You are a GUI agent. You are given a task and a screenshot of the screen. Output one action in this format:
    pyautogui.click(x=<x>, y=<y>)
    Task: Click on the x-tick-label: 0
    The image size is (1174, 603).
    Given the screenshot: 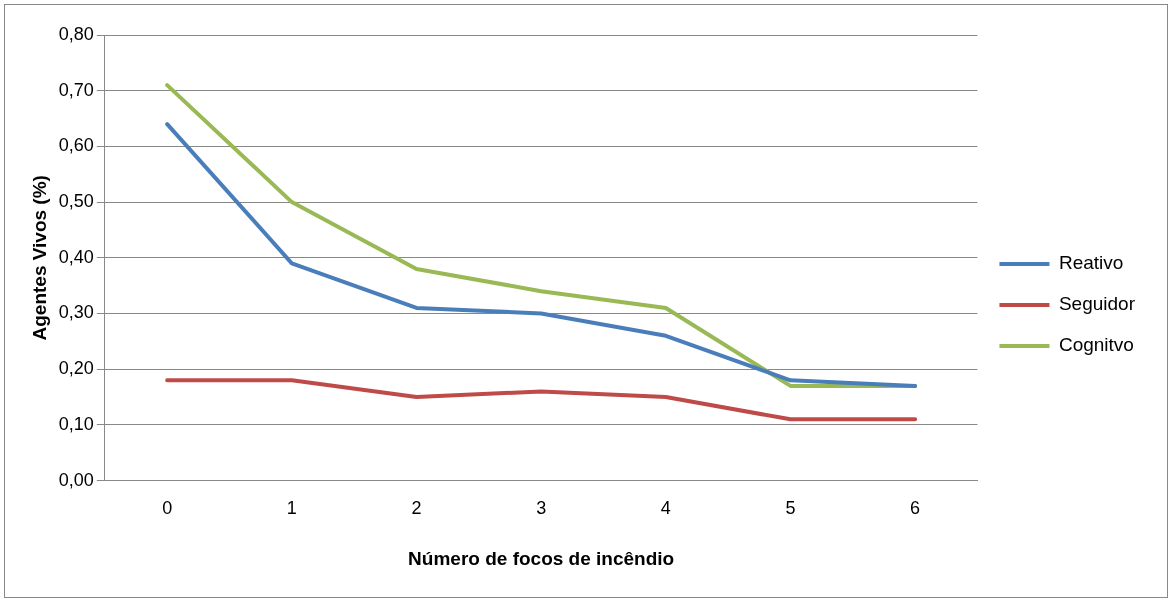 What is the action you would take?
    pyautogui.click(x=167, y=508)
    